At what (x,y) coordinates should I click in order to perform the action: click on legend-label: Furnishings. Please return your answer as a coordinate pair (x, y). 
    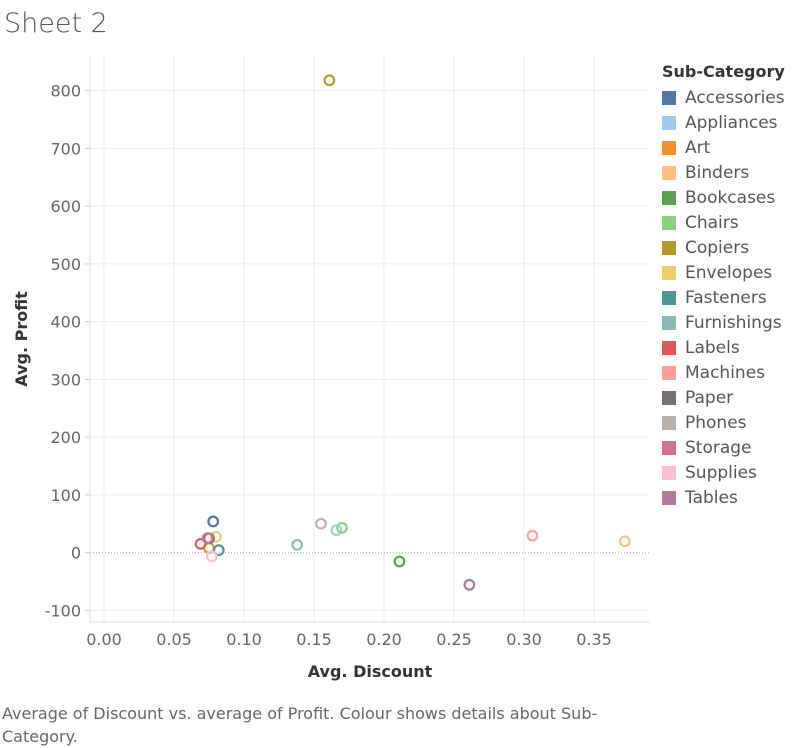
    Looking at the image, I should click on (733, 322).